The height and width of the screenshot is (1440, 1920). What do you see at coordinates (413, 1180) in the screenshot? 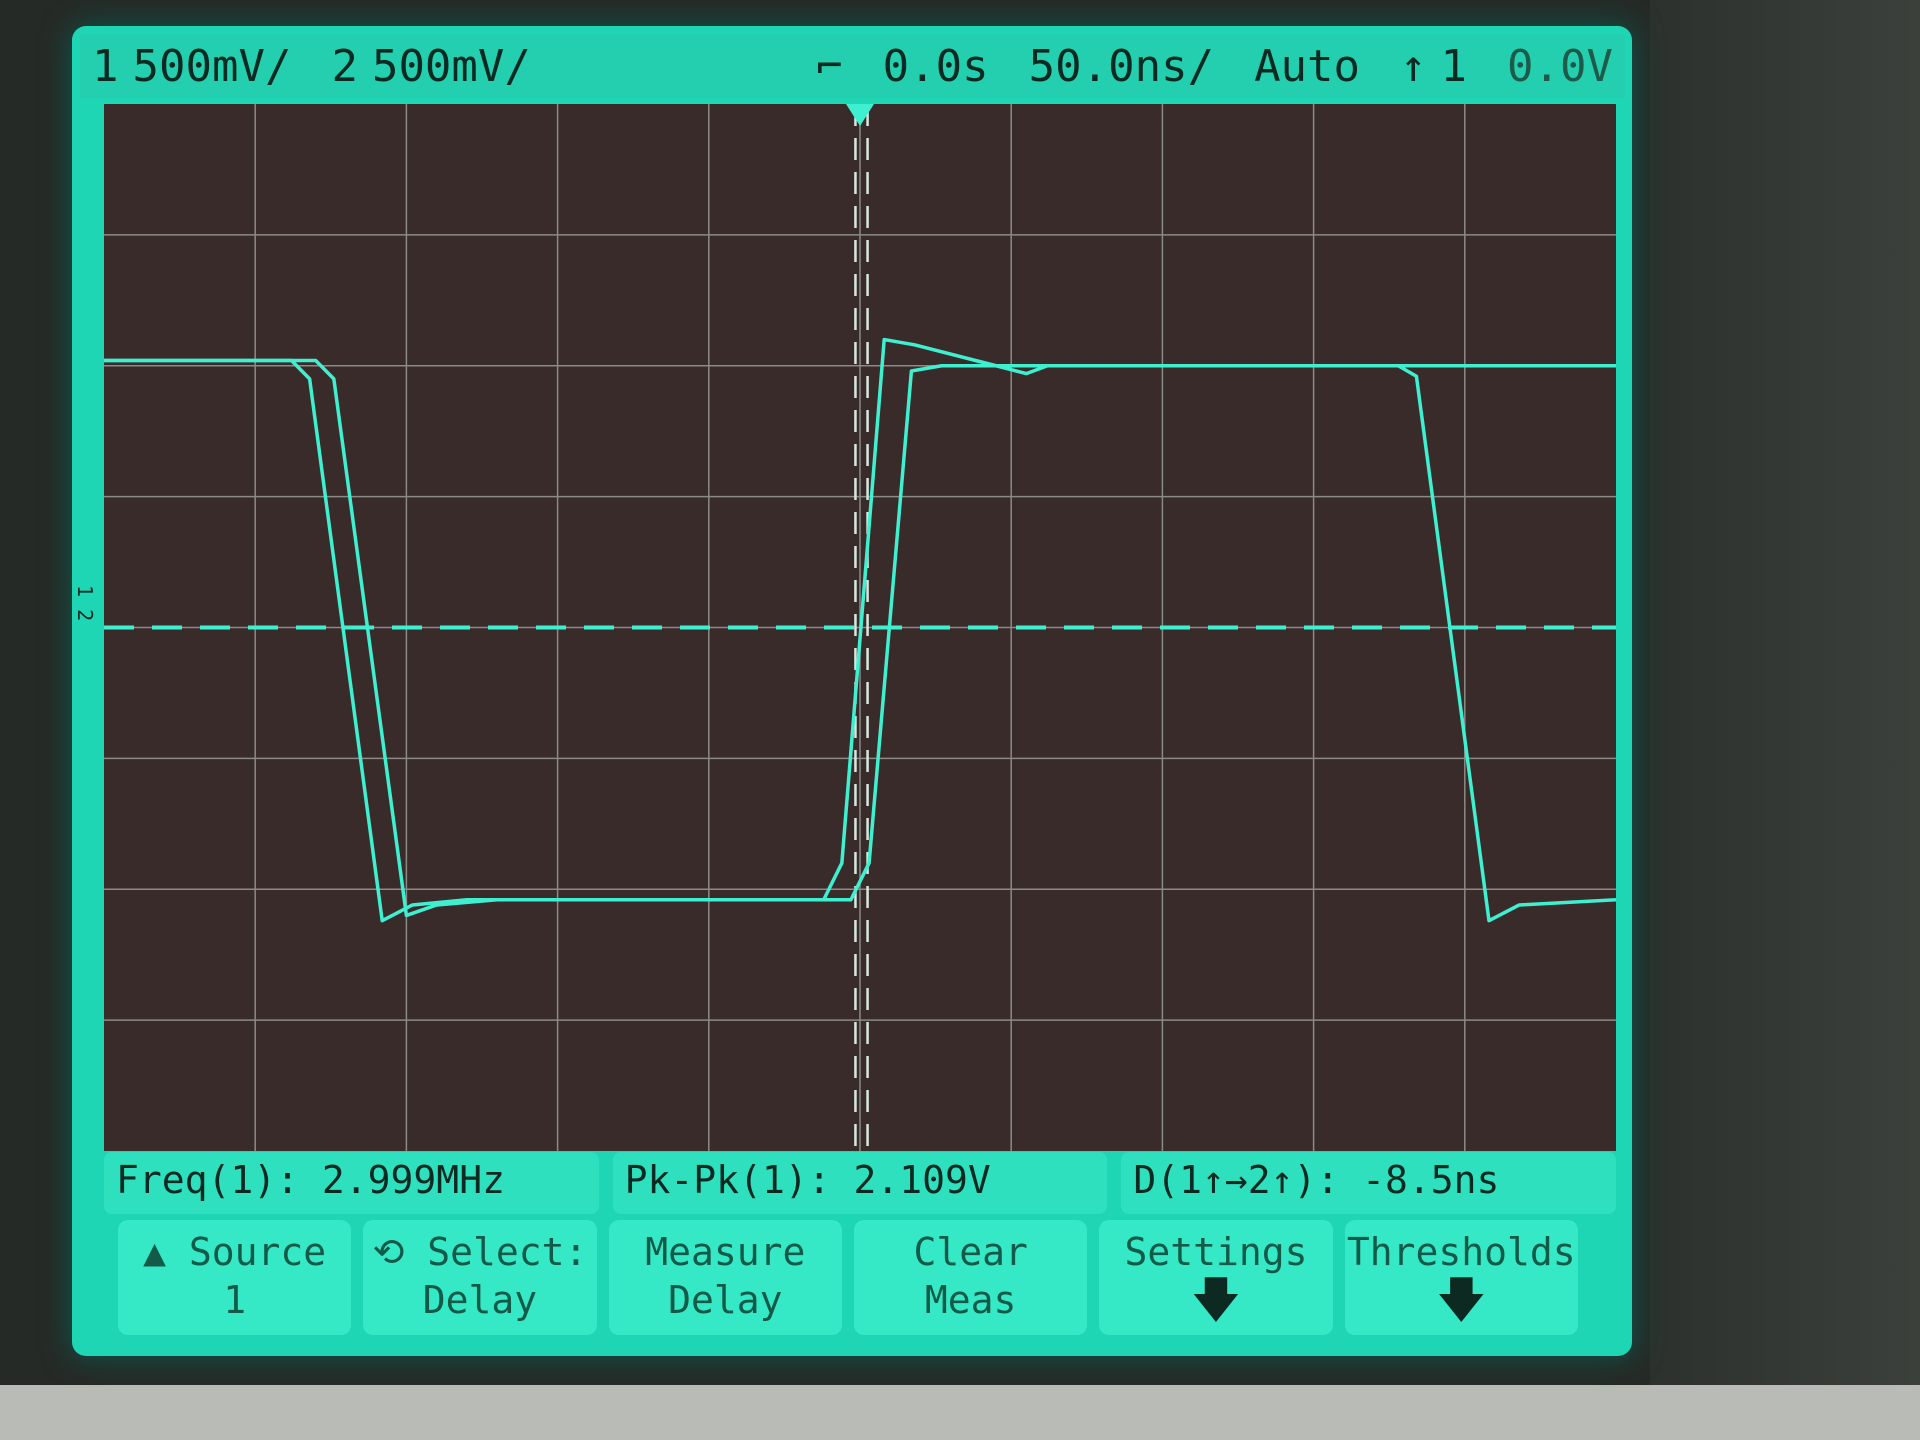
I see `meas-value: 2.999MHz` at bounding box center [413, 1180].